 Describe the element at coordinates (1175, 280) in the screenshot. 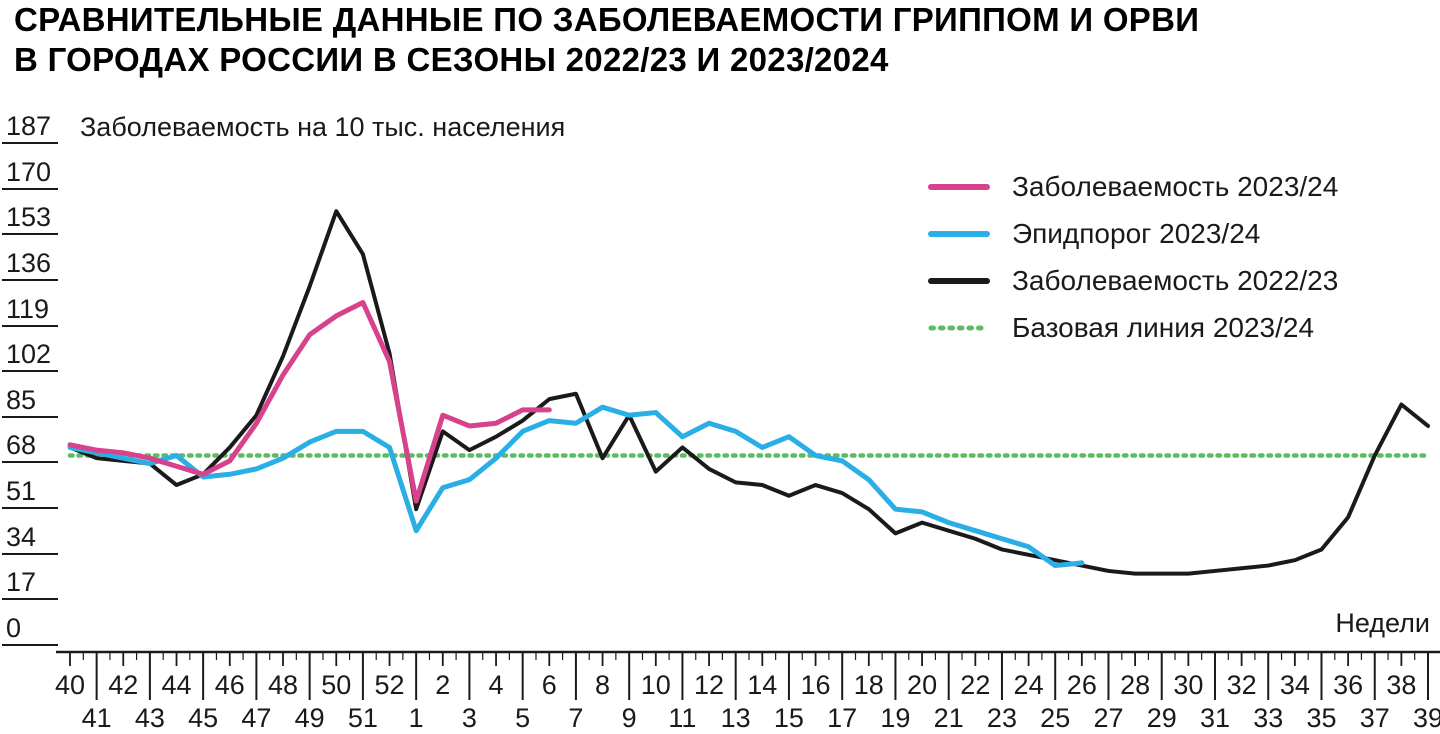

I see `legend-label: Заболеваемость 2022/23` at that location.